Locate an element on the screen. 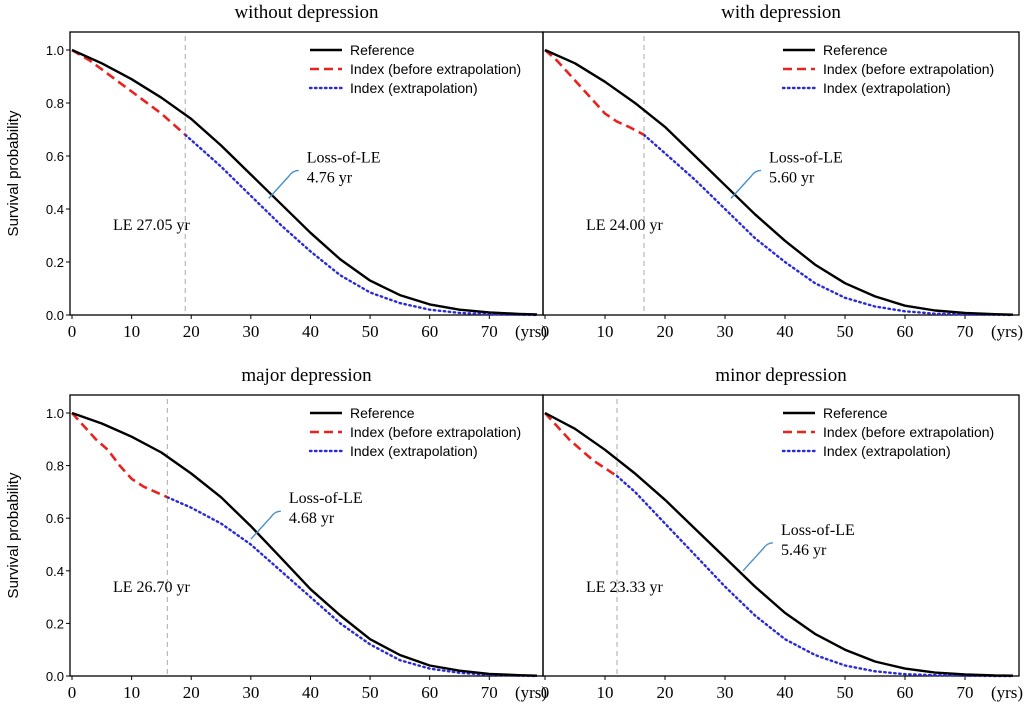  chart-title: major depression is located at coordinates (306, 375).